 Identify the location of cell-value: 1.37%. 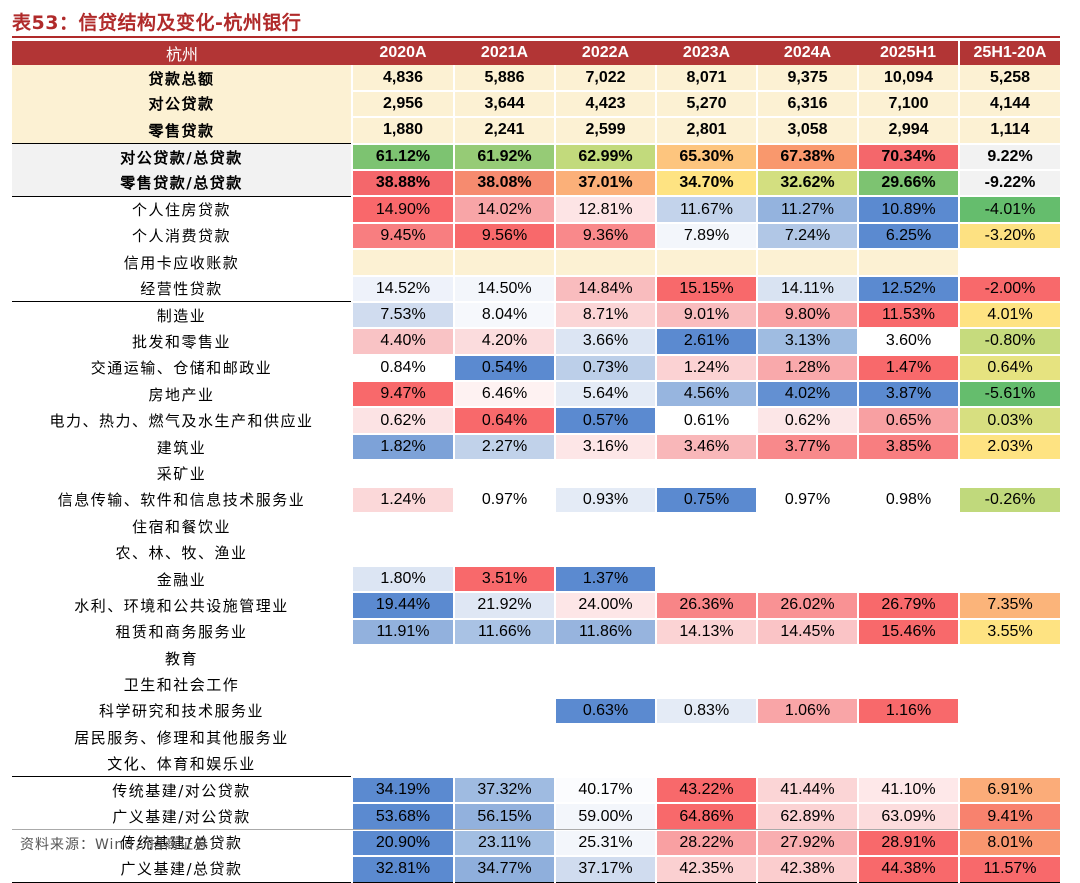
(605, 579).